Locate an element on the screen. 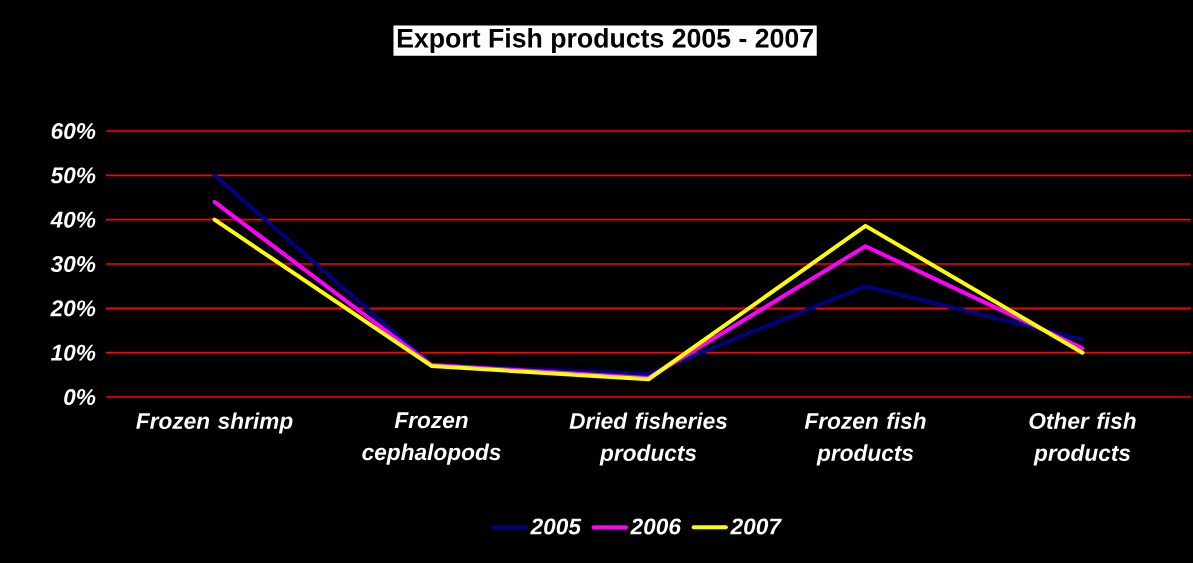  x-tick-label: Dried fisheries products is located at coordinates (648, 439).